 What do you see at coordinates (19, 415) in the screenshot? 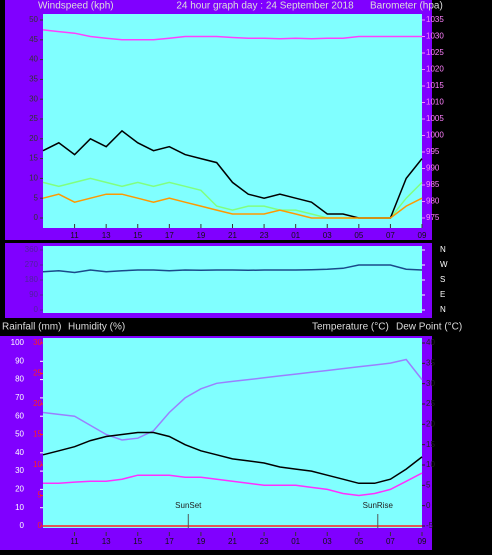
I see `y-tick-label: 60` at bounding box center [19, 415].